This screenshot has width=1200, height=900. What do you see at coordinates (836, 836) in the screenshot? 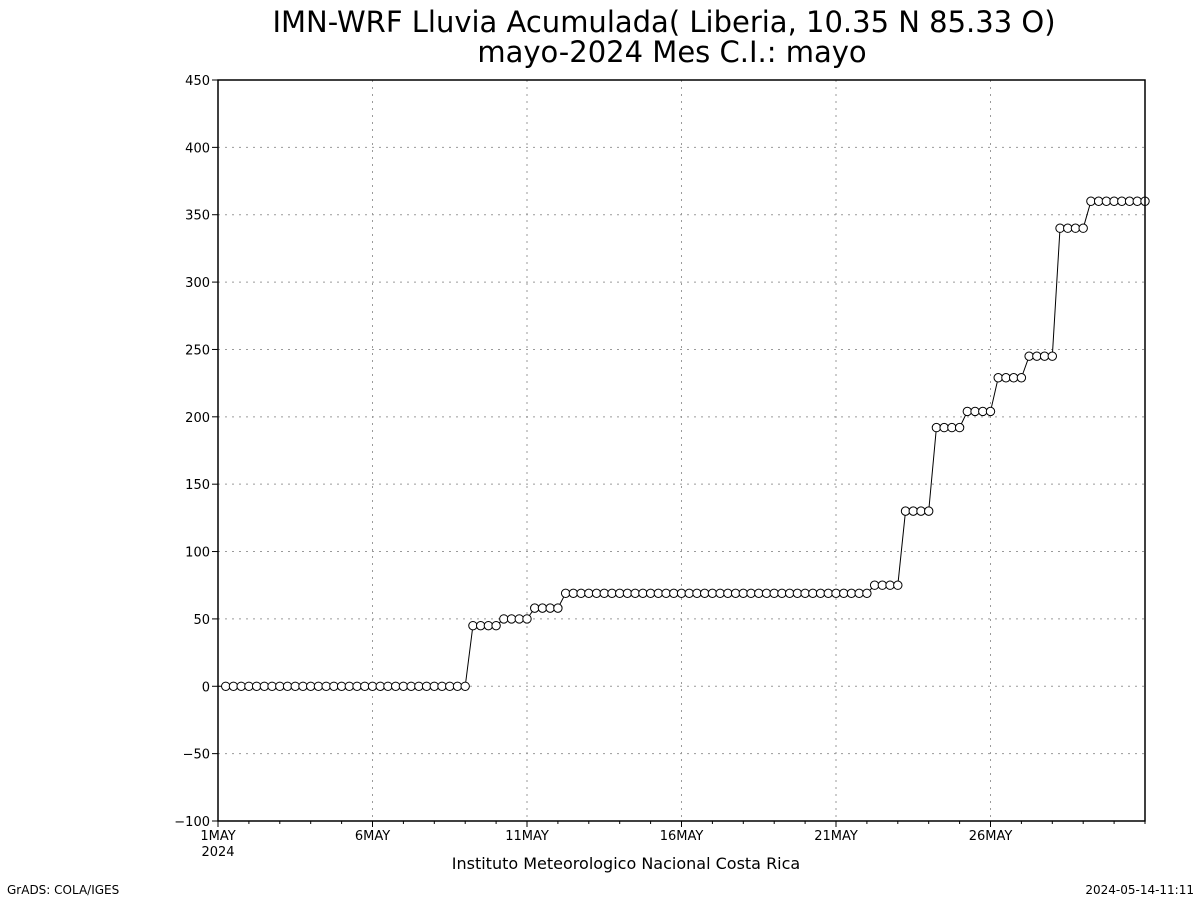
I see `x-tick-label: 21MAY` at bounding box center [836, 836].